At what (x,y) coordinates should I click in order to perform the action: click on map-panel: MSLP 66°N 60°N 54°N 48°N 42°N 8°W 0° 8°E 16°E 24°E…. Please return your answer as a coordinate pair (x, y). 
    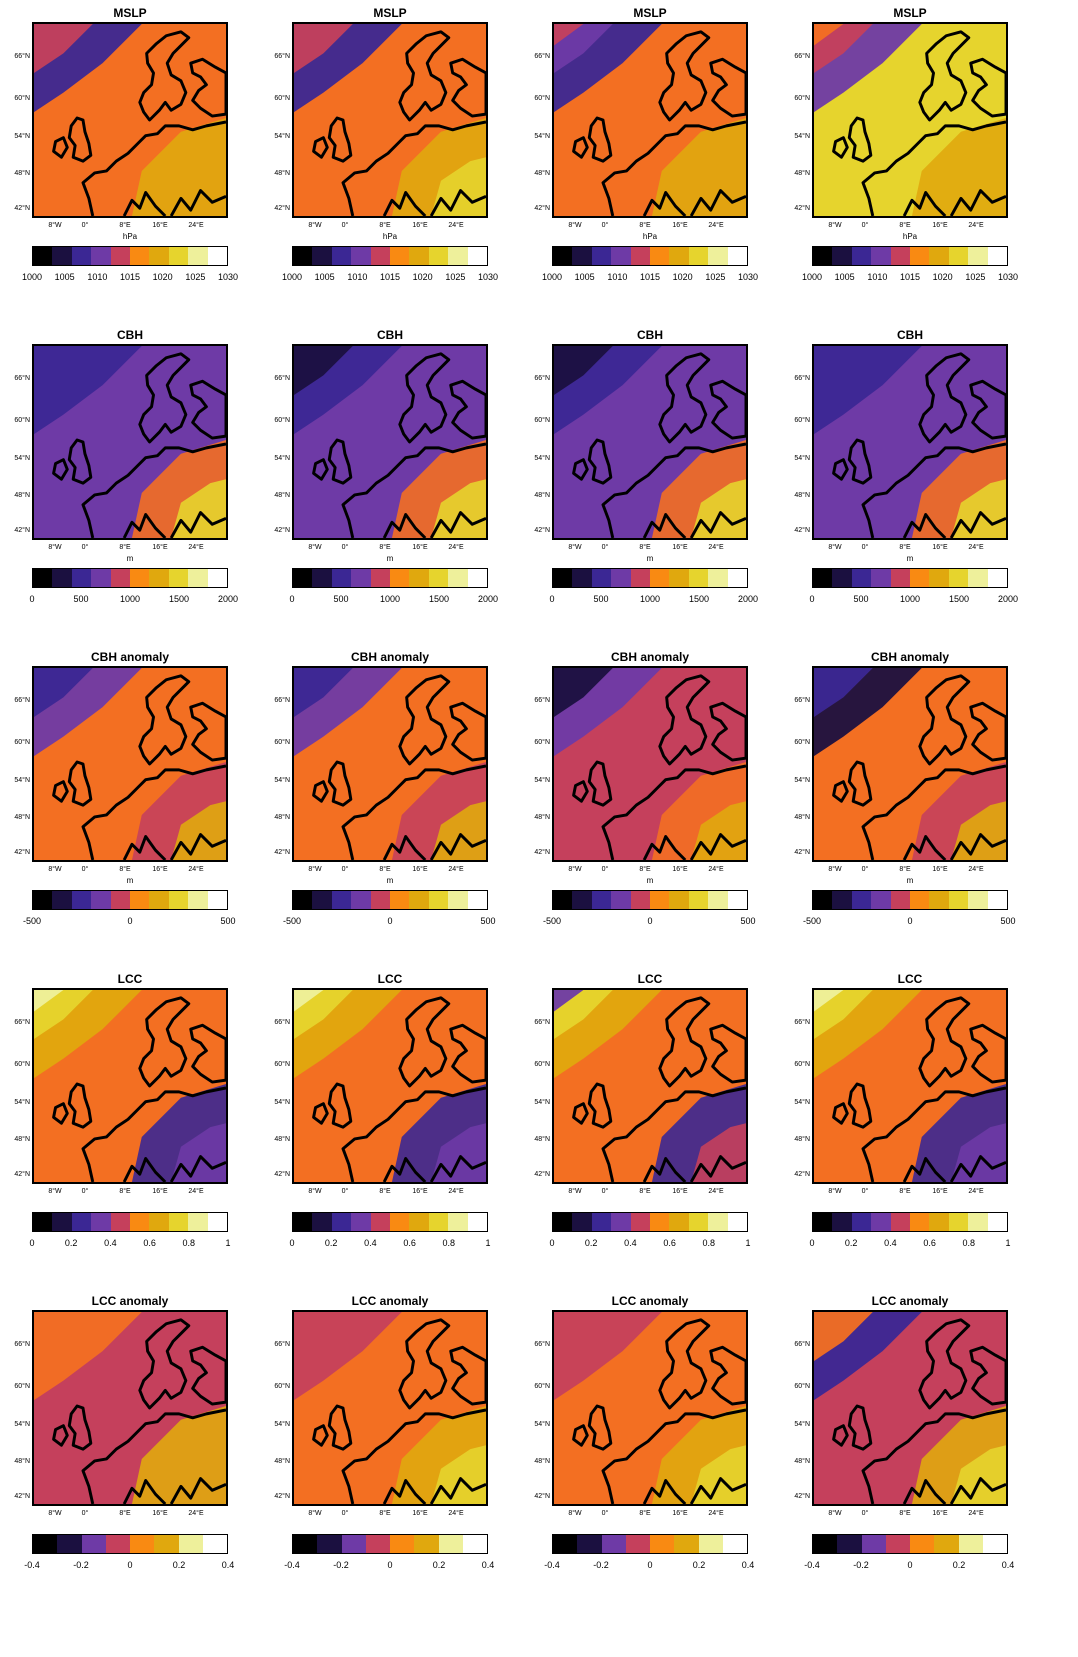
    Looking at the image, I should click on (390, 166).